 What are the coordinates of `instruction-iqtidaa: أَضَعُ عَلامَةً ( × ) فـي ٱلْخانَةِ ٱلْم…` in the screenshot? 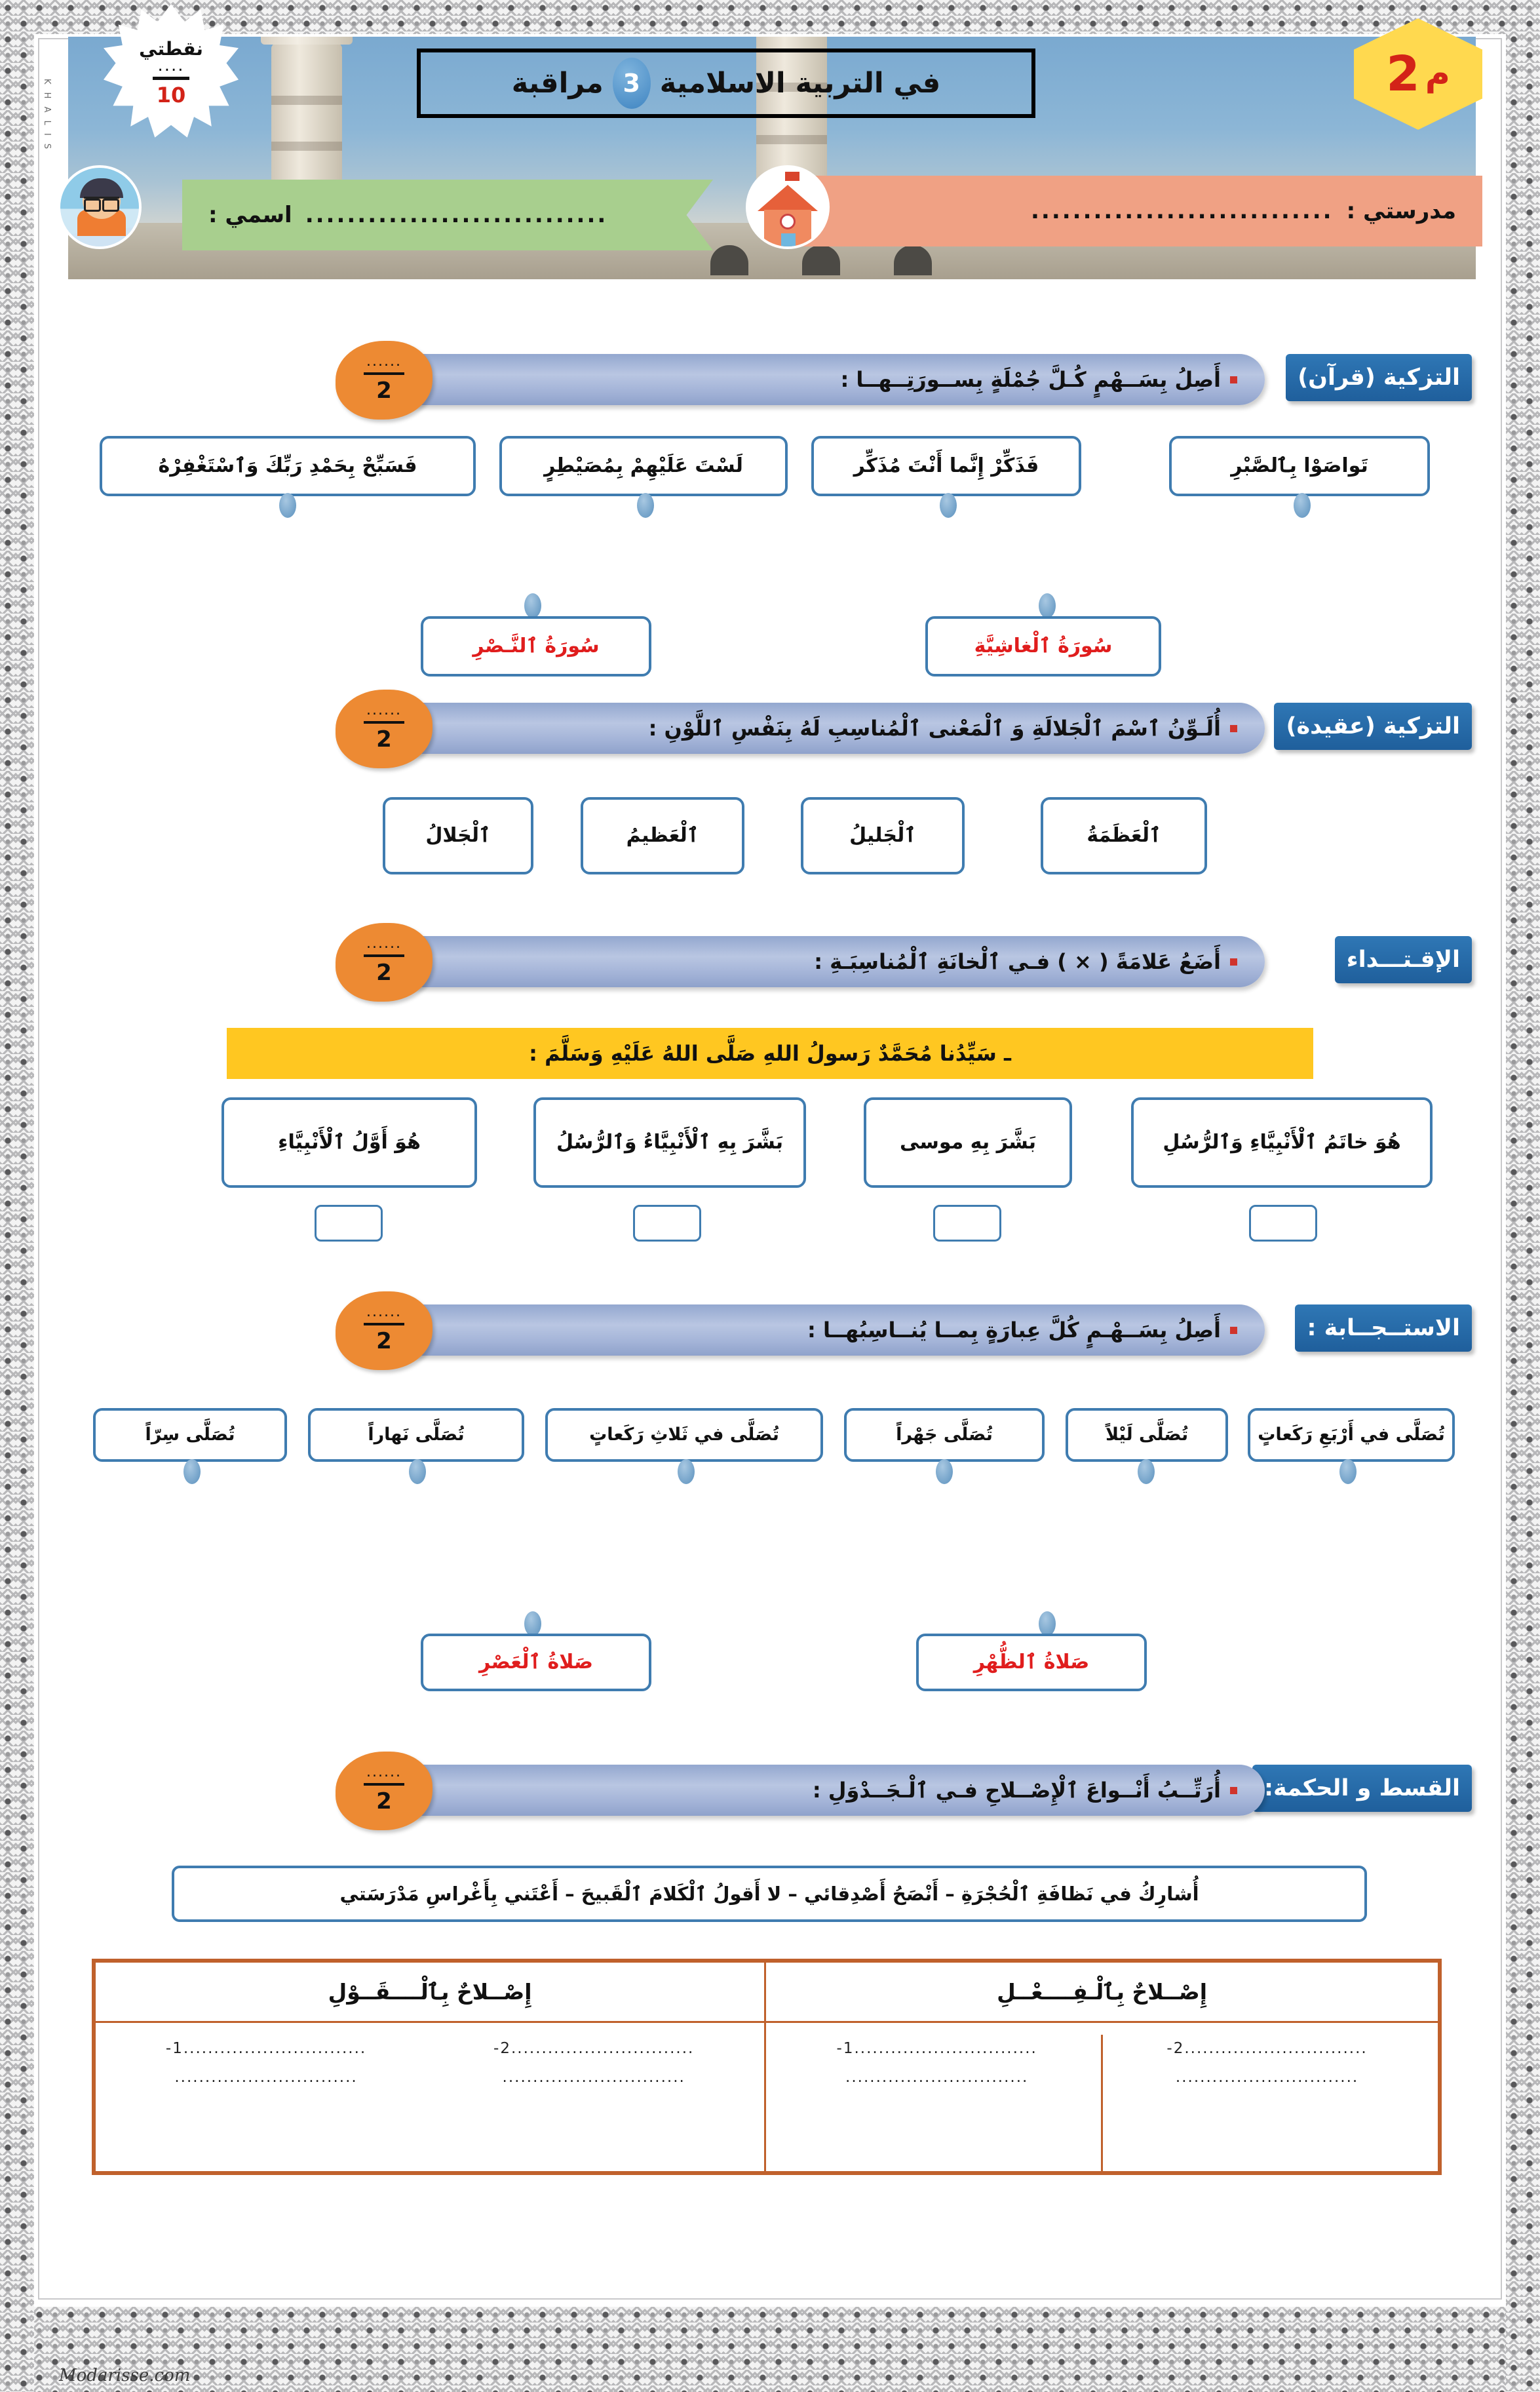 It's located at (826, 961).